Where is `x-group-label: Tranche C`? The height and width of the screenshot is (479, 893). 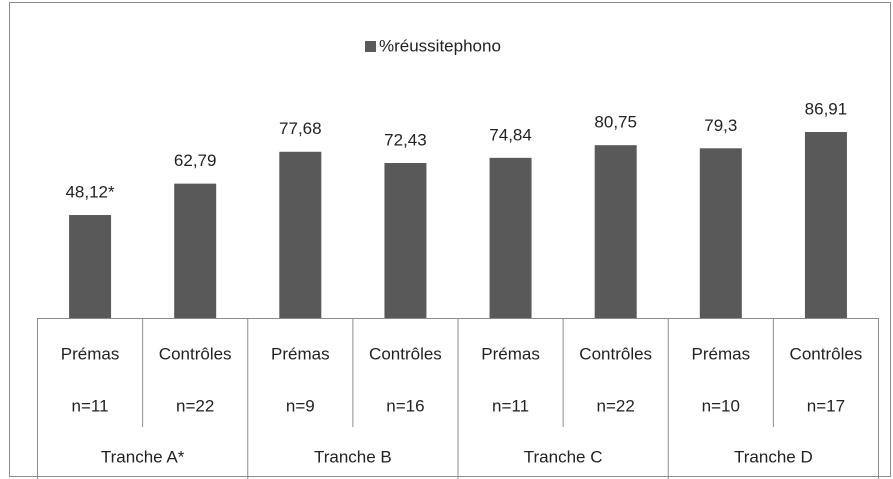 x-group-label: Tranche C is located at coordinates (563, 456).